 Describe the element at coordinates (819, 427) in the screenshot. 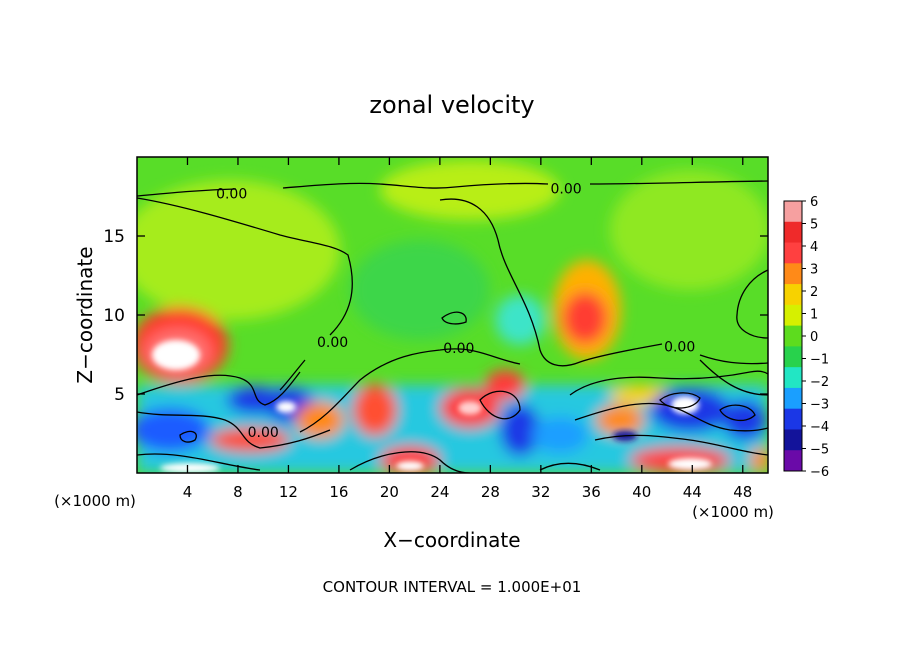

I see `colorbar-label: −4` at that location.